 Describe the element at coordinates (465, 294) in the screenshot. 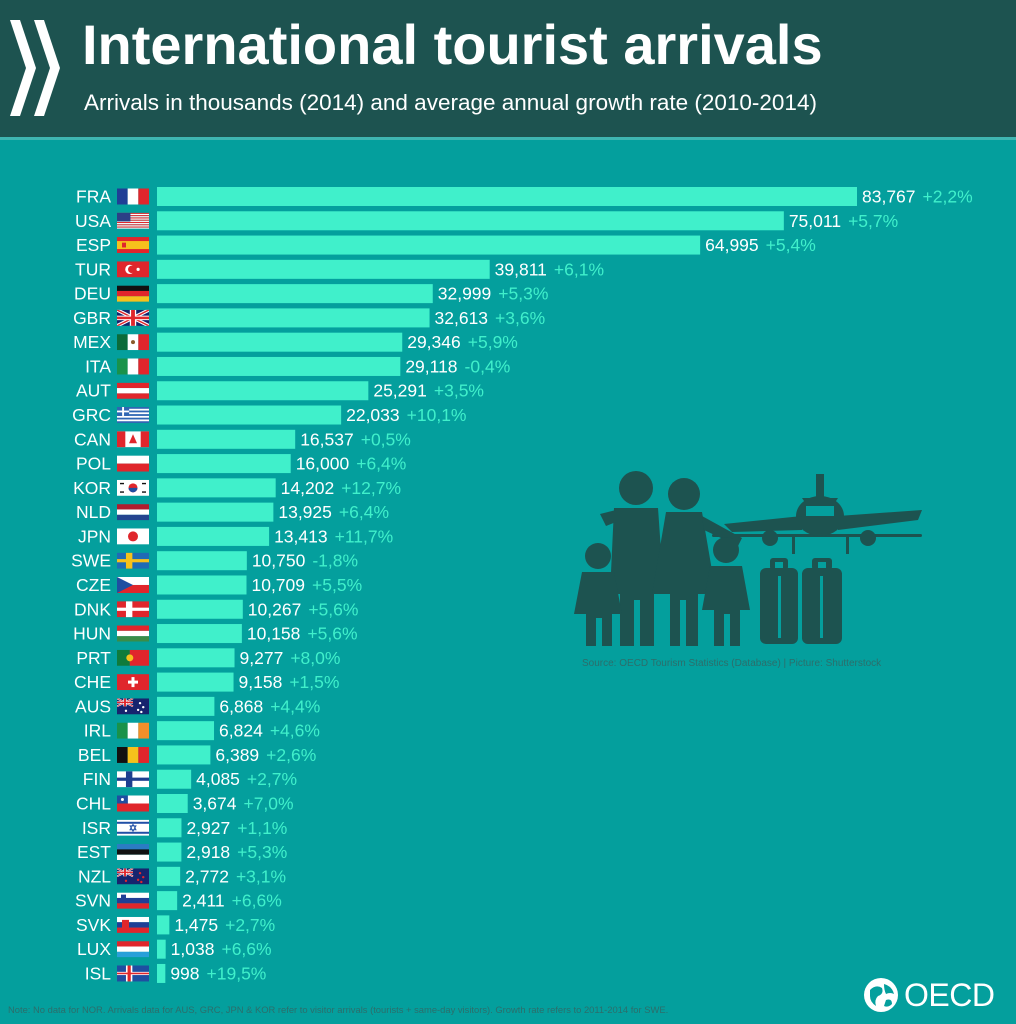

I see `value-label: 32,999` at that location.